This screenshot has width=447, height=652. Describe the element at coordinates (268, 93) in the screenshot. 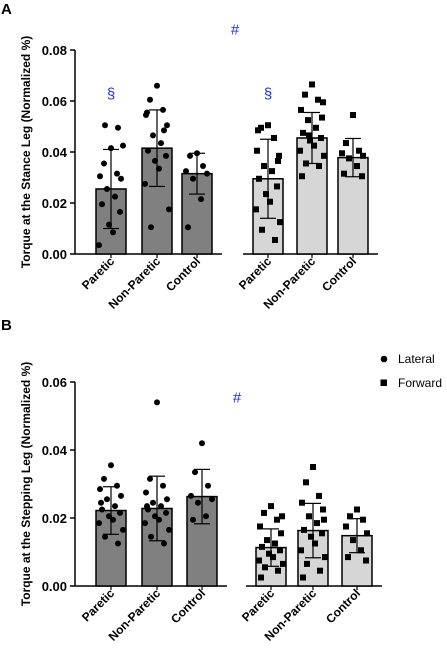

I see `annotation-a-1: §` at that location.